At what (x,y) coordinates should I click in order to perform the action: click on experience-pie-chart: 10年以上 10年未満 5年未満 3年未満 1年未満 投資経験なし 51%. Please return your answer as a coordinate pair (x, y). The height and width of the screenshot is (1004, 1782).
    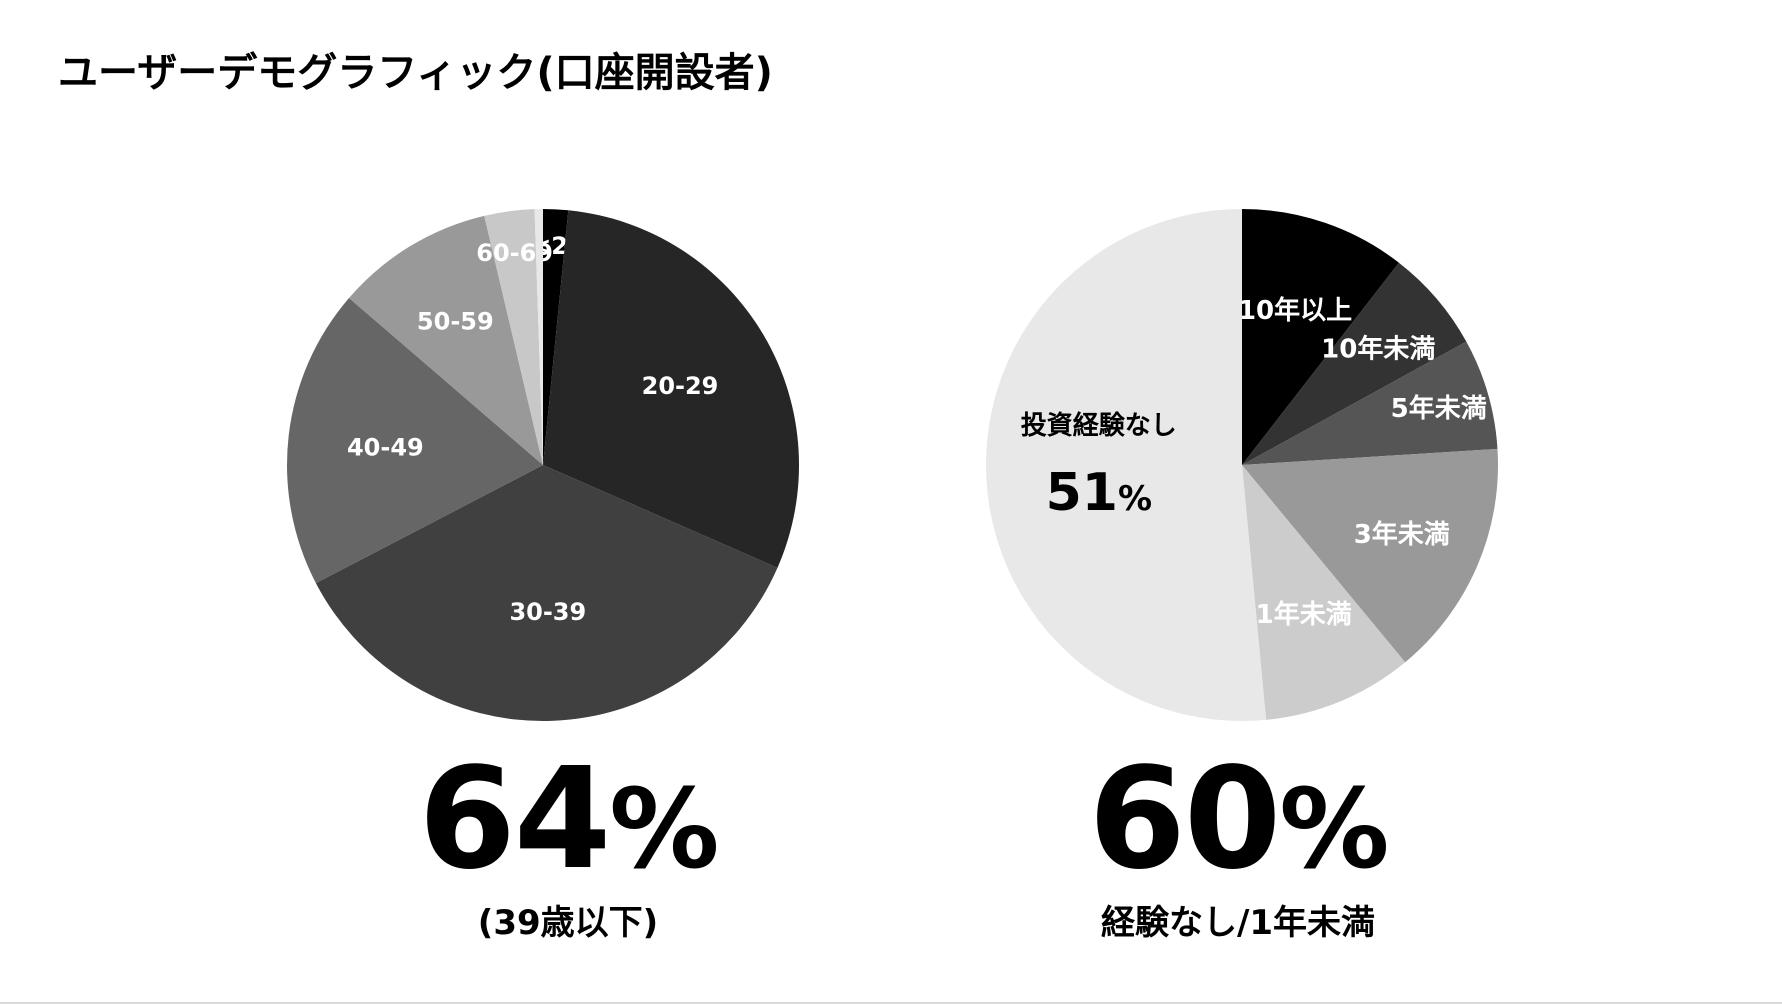
    Looking at the image, I should click on (1242, 465).